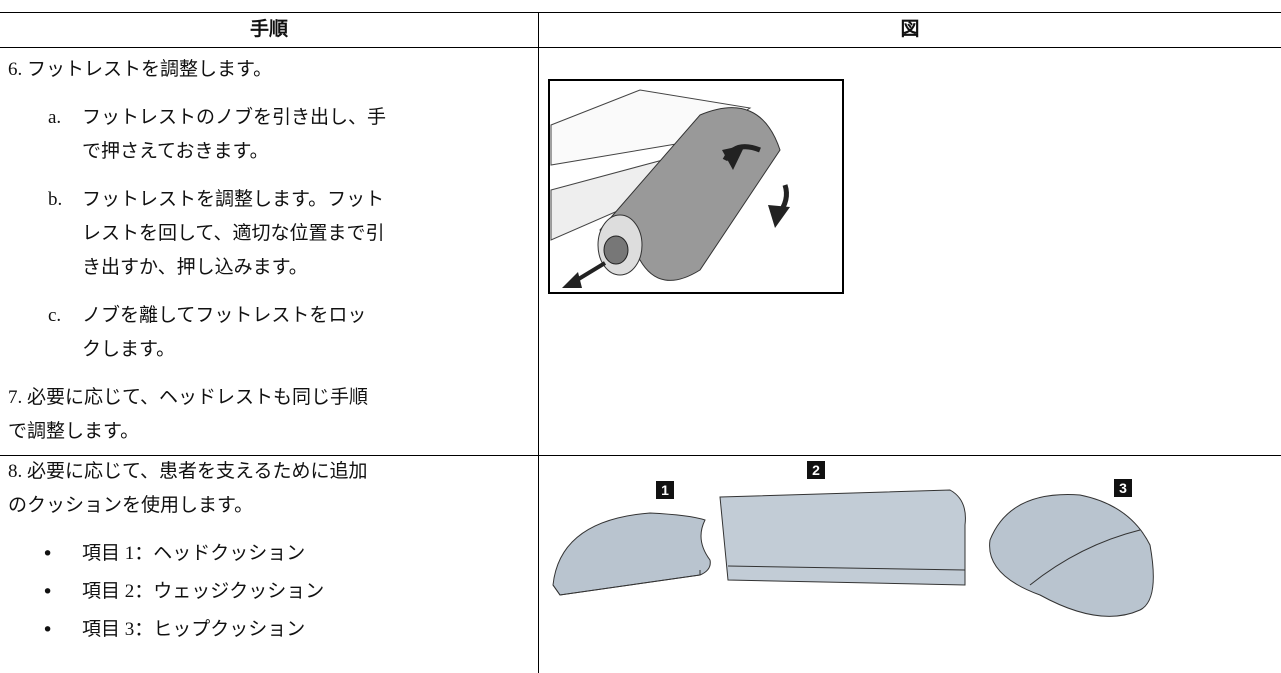 The width and height of the screenshot is (1281, 673). What do you see at coordinates (640, 455) in the screenshot?
I see `row-rule` at bounding box center [640, 455].